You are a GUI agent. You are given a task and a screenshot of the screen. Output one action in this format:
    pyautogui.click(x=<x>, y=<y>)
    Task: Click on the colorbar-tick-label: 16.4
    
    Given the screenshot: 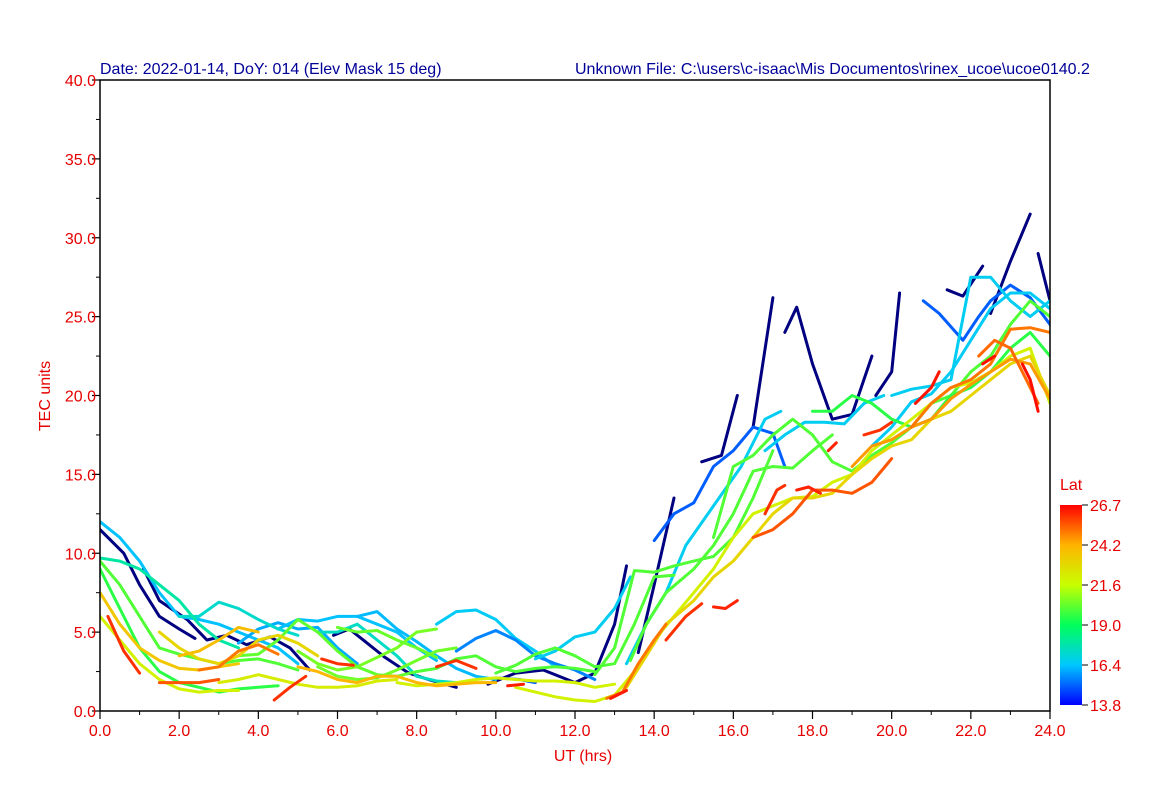 What is the action you would take?
    pyautogui.click(x=1105, y=666)
    